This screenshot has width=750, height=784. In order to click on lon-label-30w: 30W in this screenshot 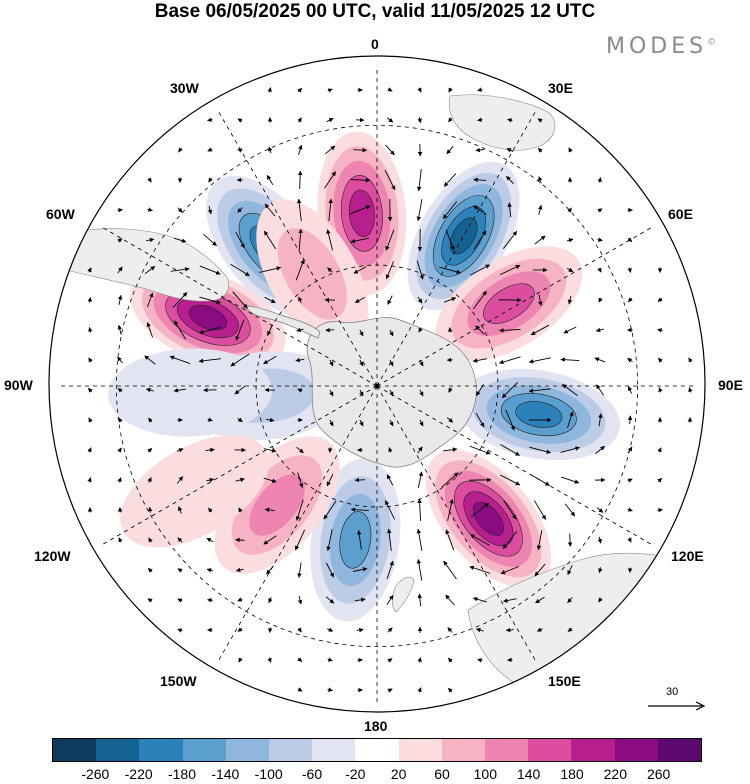, I will do `click(184, 88)`.